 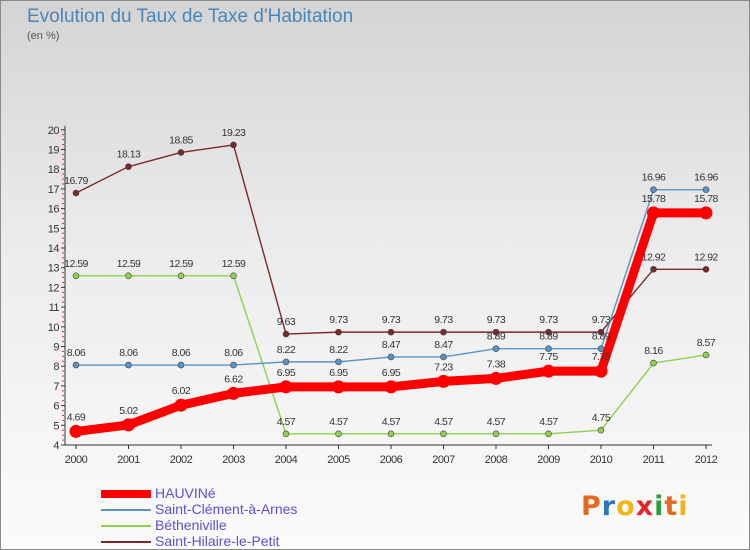 What do you see at coordinates (443, 460) in the screenshot?
I see `x-tick-label: 2007` at bounding box center [443, 460].